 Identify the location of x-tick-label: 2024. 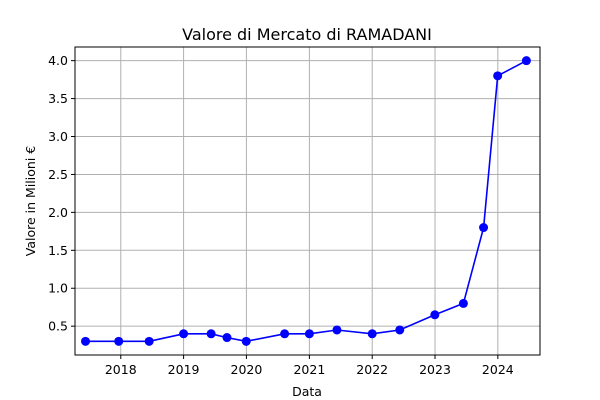
(498, 369).